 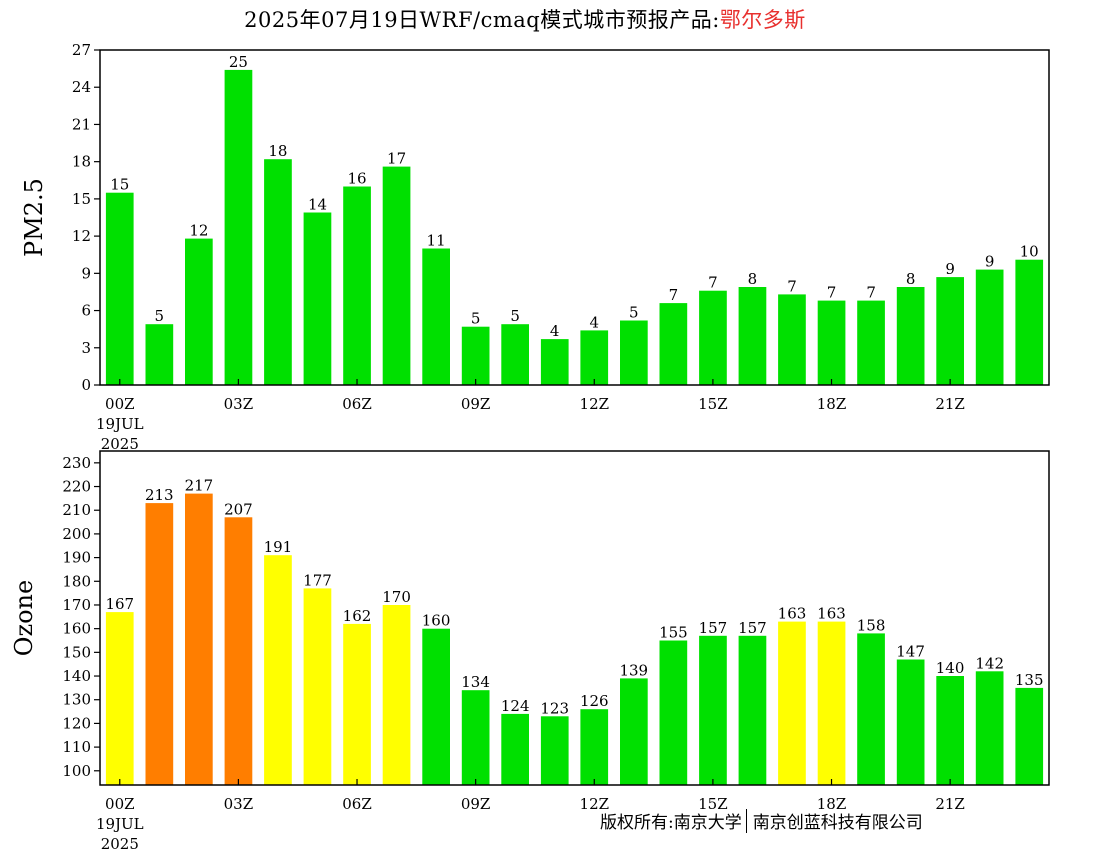 What do you see at coordinates (86, 385) in the screenshot?
I see `pm25-y-tick-label: 0` at bounding box center [86, 385].